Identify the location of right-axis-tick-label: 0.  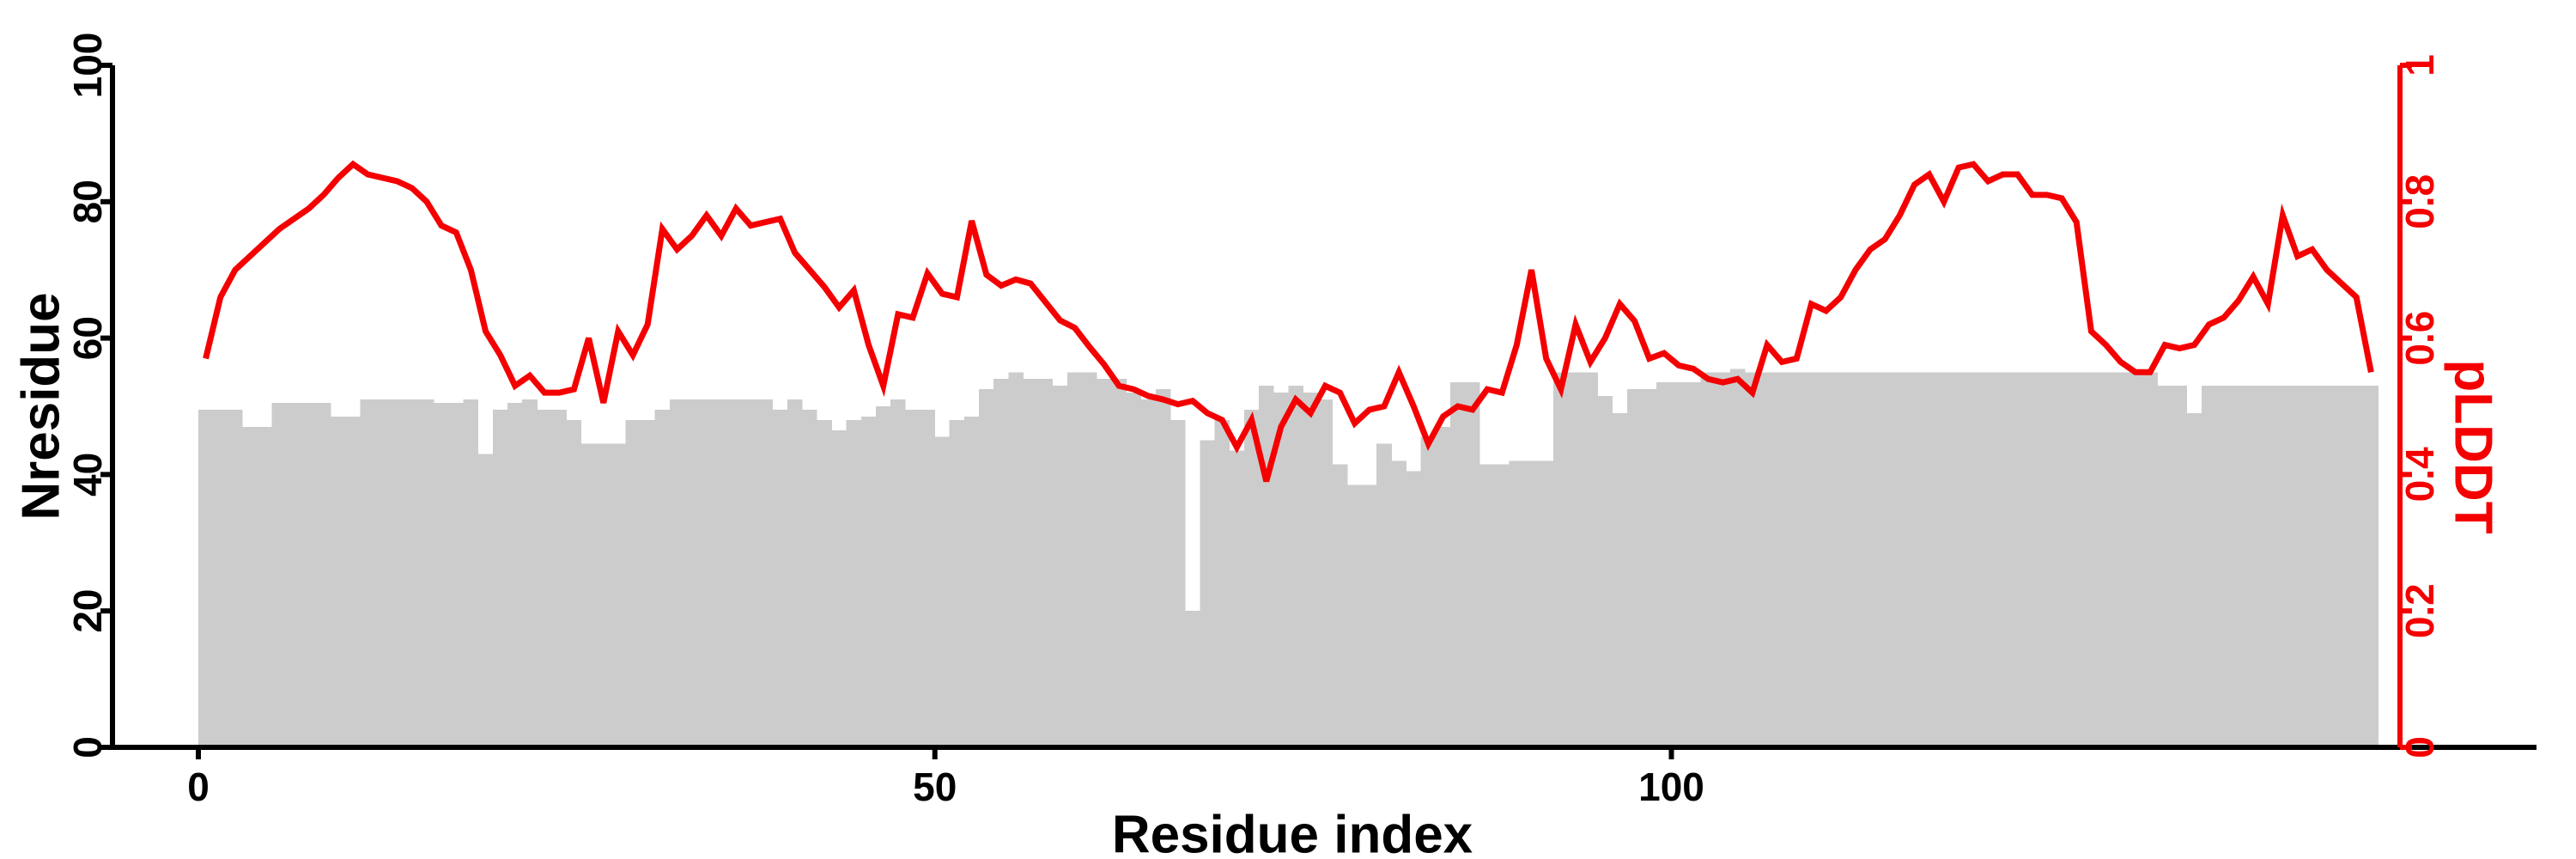
(2419, 747).